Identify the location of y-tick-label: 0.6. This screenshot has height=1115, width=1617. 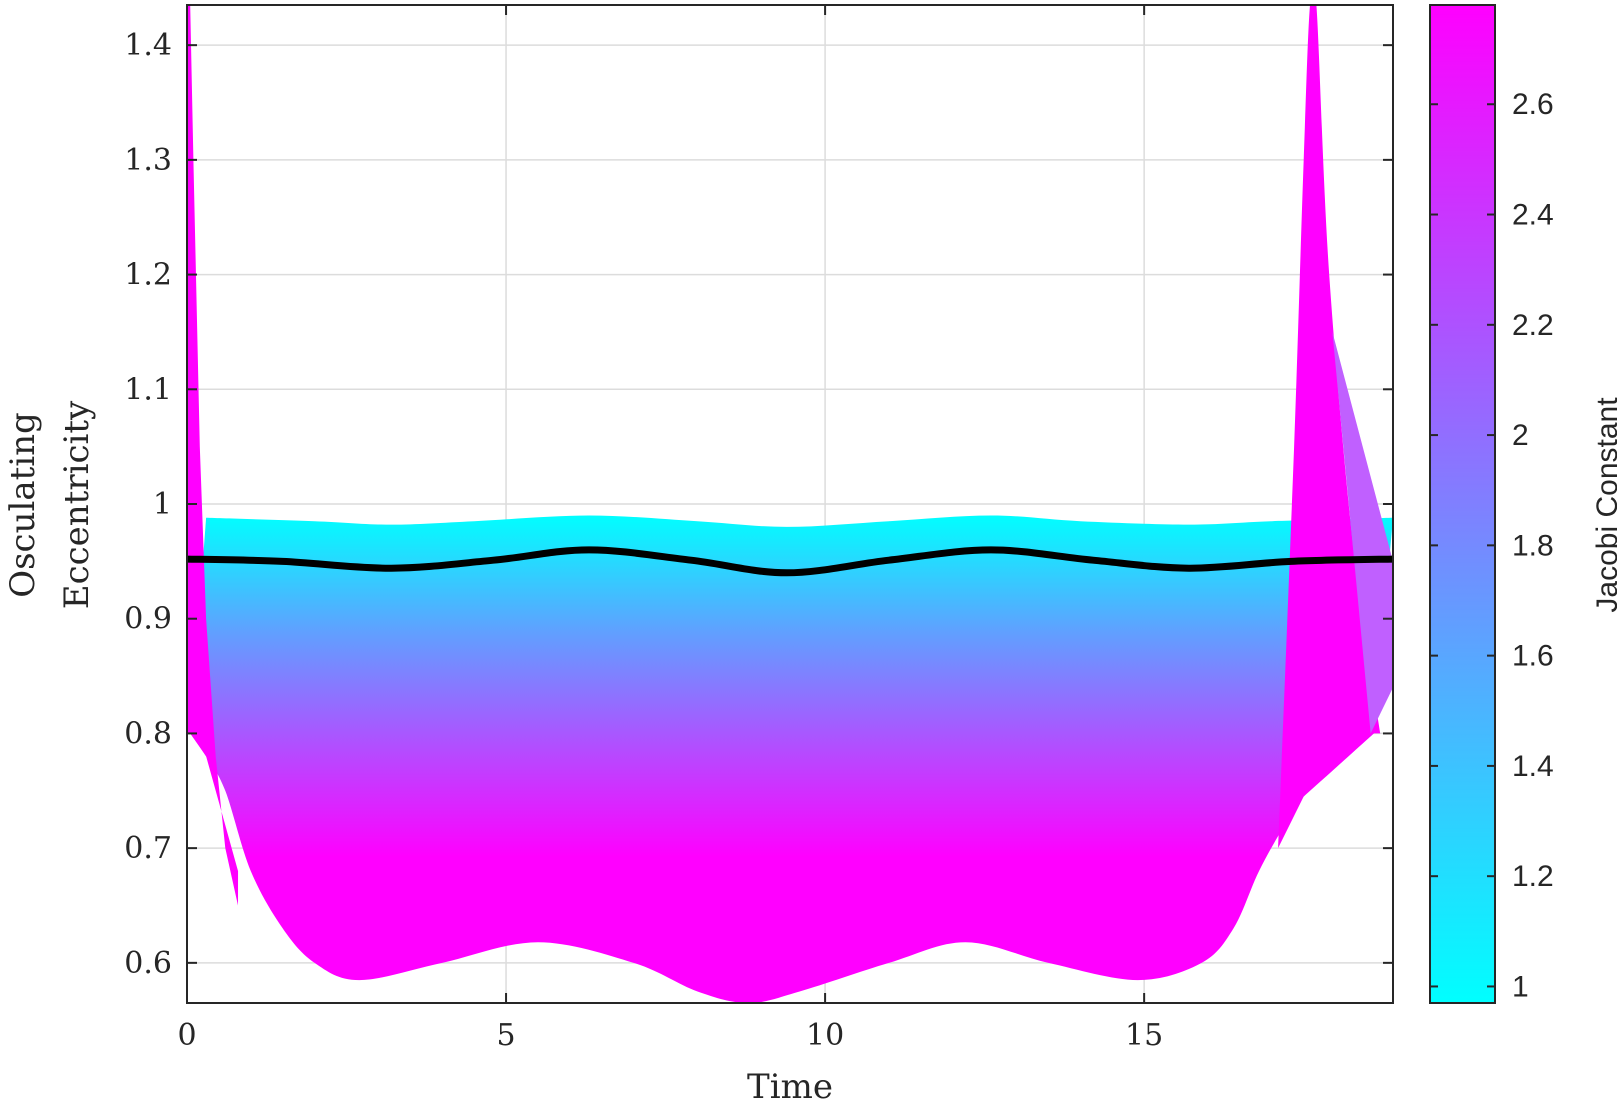
(148, 963).